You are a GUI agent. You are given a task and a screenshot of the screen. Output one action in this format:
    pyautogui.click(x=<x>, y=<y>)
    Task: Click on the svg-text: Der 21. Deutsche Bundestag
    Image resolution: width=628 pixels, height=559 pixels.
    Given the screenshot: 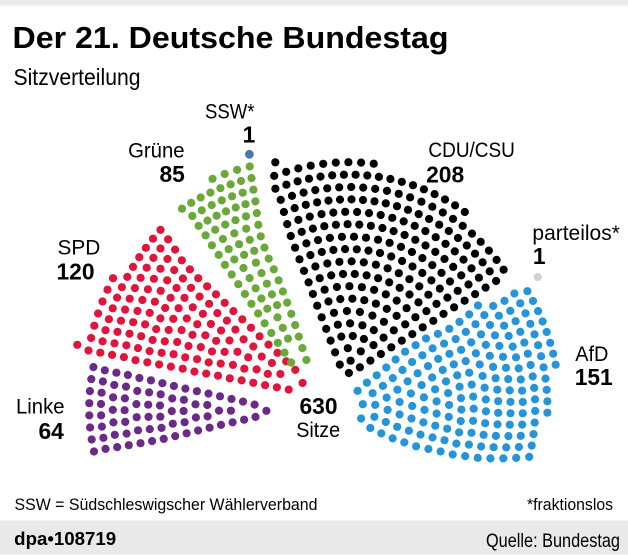 What is the action you would take?
    pyautogui.click(x=231, y=37)
    